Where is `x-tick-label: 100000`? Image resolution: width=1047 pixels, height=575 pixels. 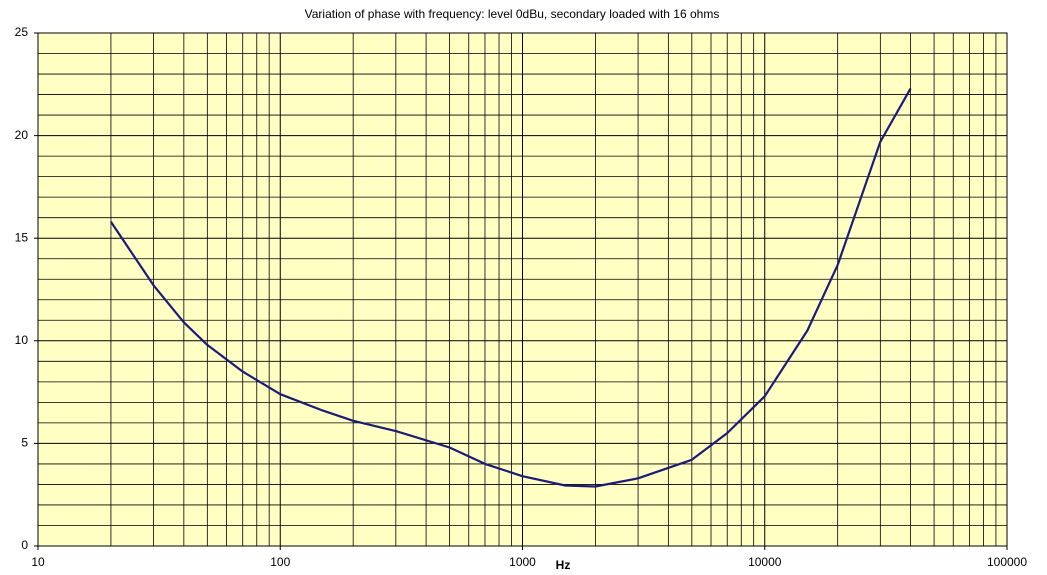
x-tick-label: 100000 is located at coordinates (1007, 562).